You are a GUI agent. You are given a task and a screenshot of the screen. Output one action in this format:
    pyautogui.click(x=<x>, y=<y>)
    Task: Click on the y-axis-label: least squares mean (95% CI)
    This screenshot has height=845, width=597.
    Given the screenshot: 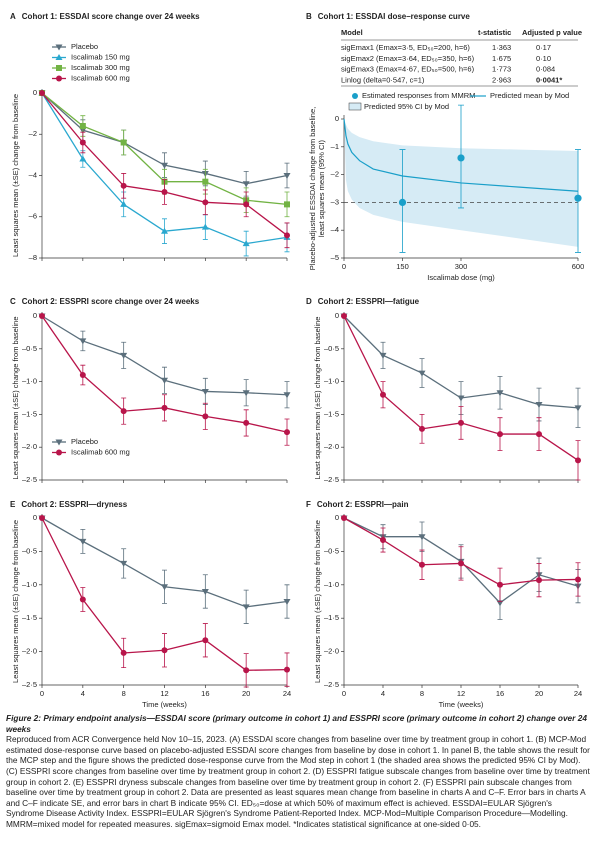 What is the action you would take?
    pyautogui.click(x=321, y=188)
    